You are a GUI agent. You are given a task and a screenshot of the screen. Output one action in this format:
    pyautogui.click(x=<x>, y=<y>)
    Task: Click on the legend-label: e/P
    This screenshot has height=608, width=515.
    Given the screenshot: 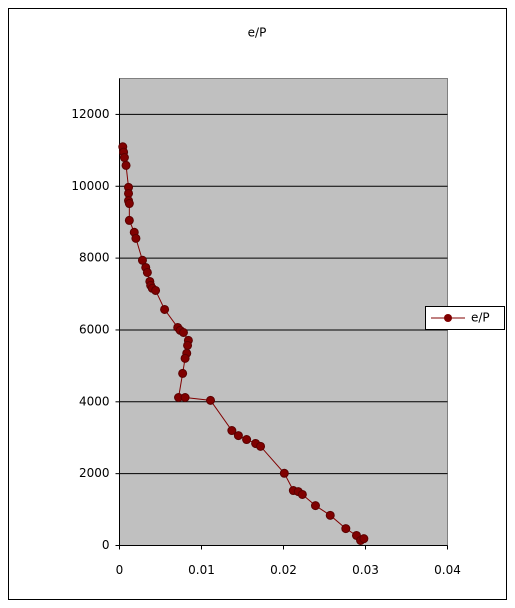 What is the action you would take?
    pyautogui.click(x=480, y=318)
    